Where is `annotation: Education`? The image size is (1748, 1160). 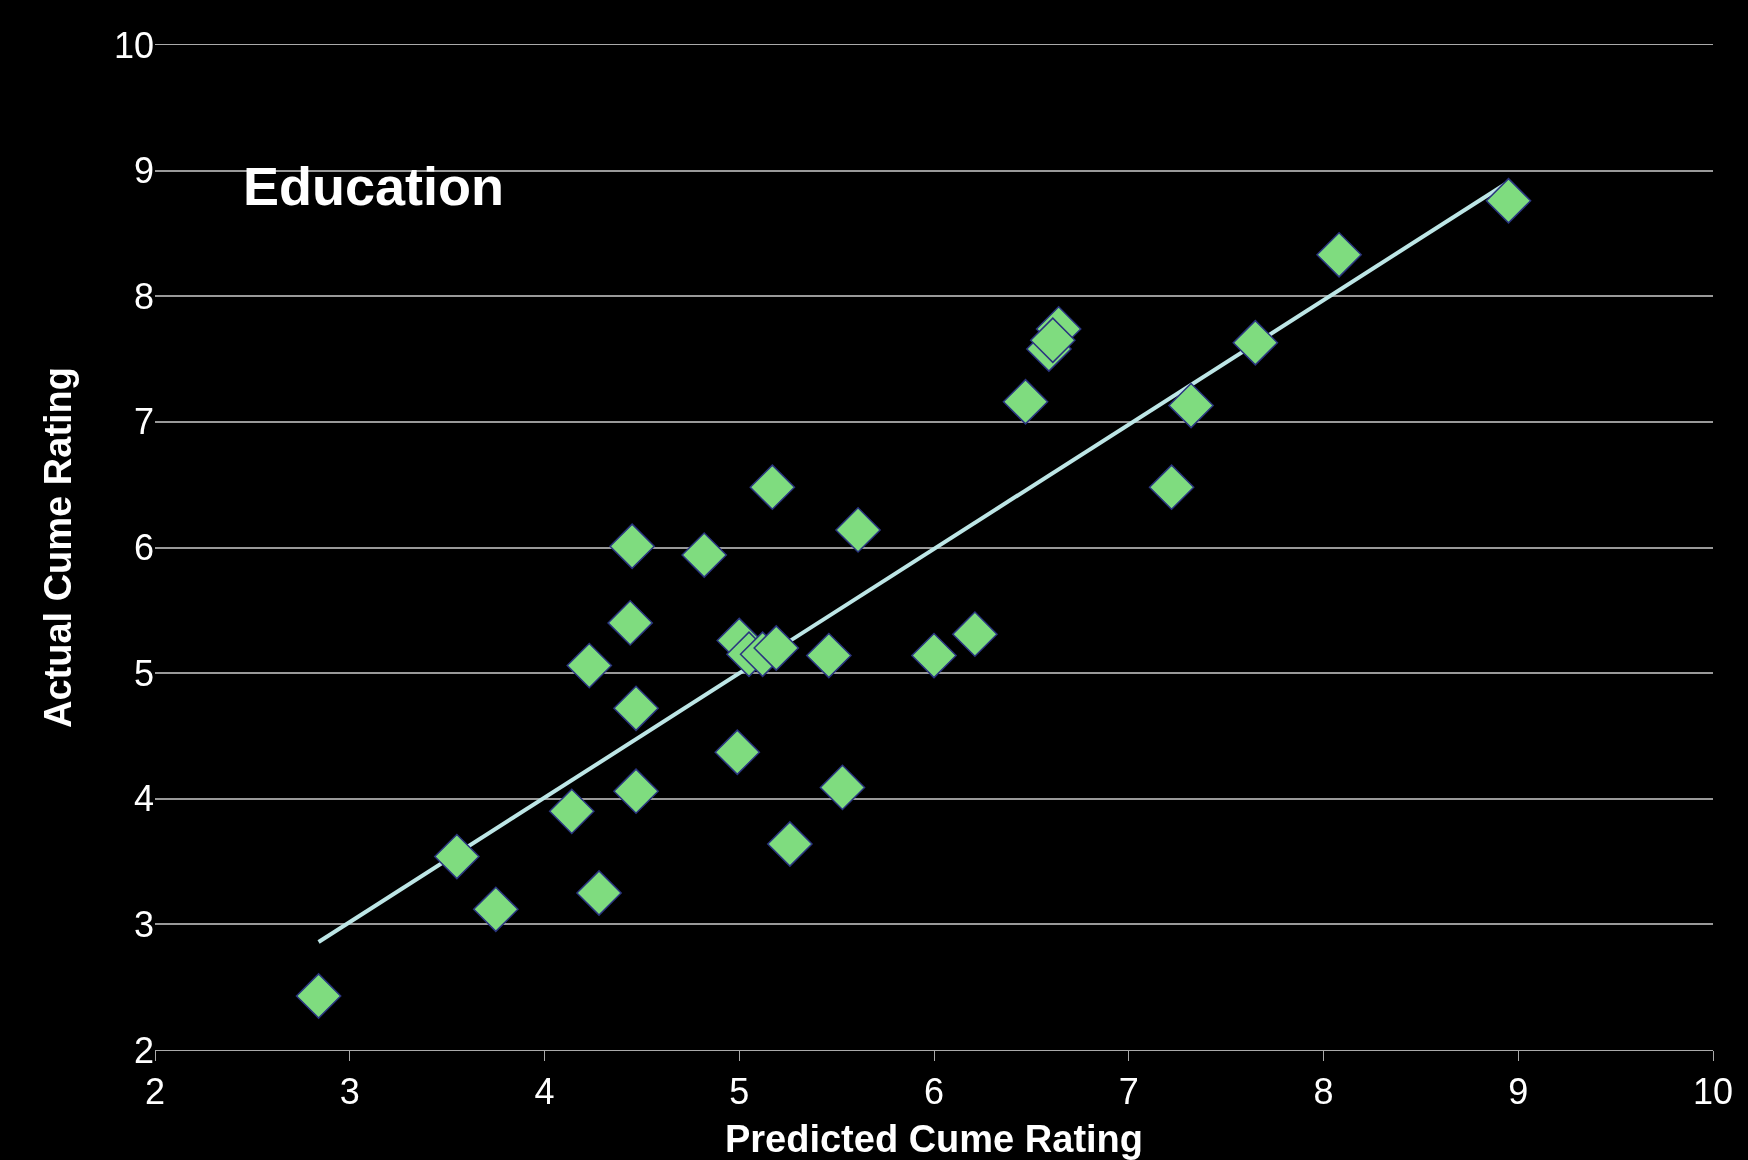 annotation: Education is located at coordinates (374, 186).